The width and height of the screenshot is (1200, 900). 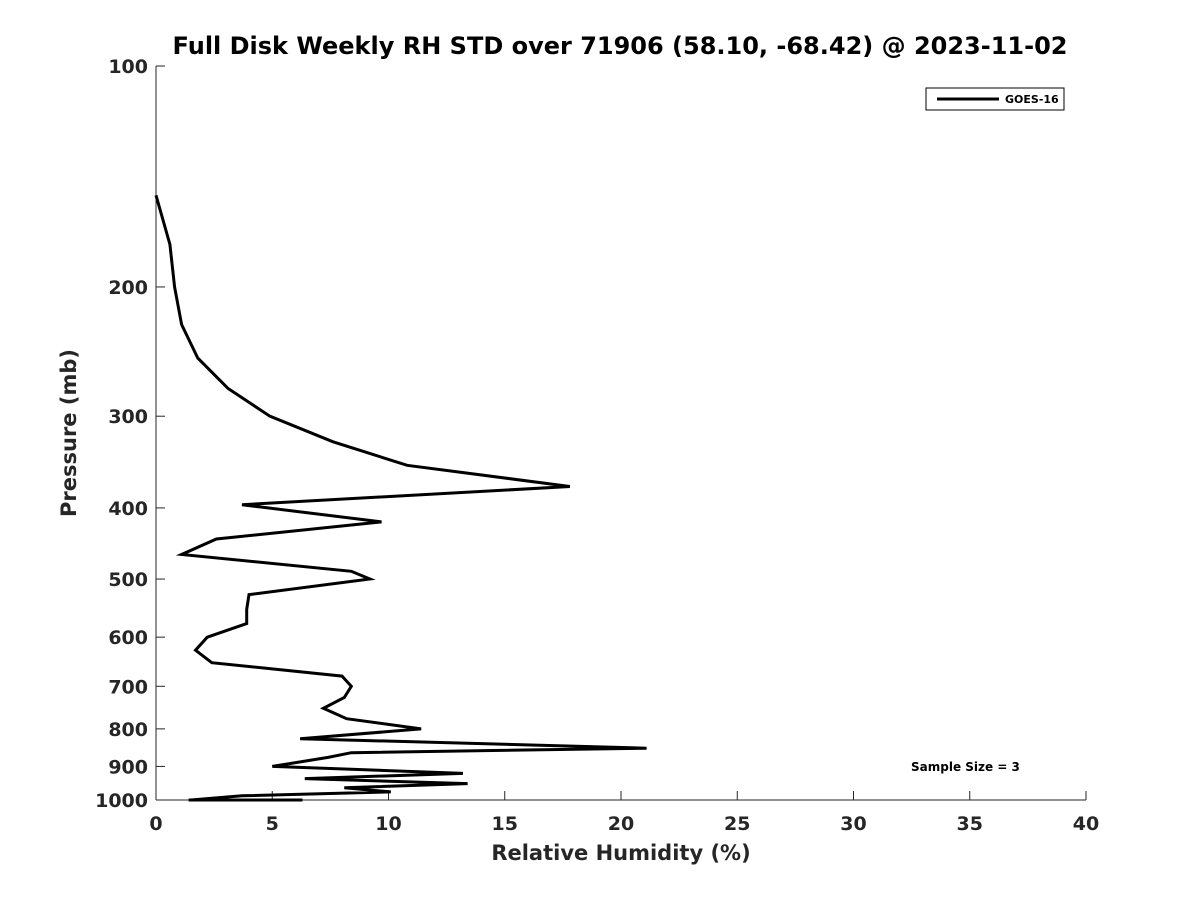 I want to click on y-tick-label: 400, so click(x=128, y=509).